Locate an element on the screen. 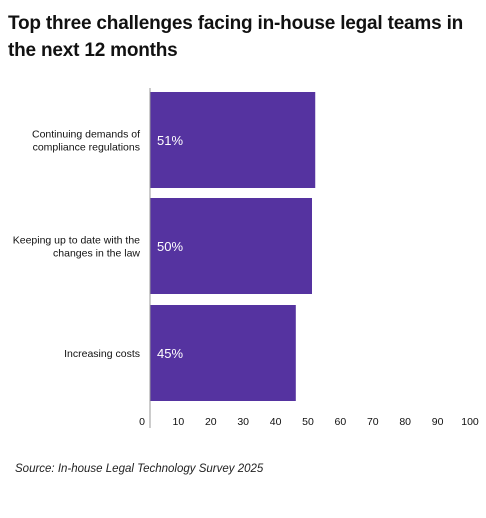  x-tick-label-80: 80 is located at coordinates (405, 422).